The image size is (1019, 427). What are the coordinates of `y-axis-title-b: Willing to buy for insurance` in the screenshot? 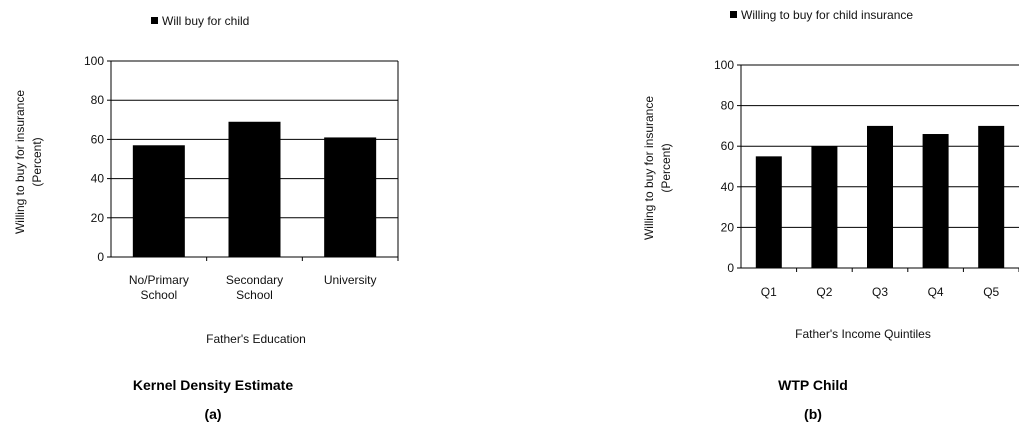 It's located at (649, 168).